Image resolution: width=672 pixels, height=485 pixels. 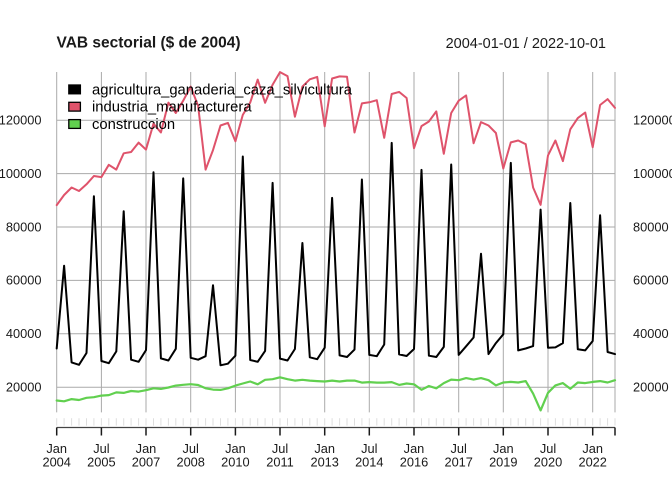 I want to click on svg-text: 2020, so click(x=548, y=462).